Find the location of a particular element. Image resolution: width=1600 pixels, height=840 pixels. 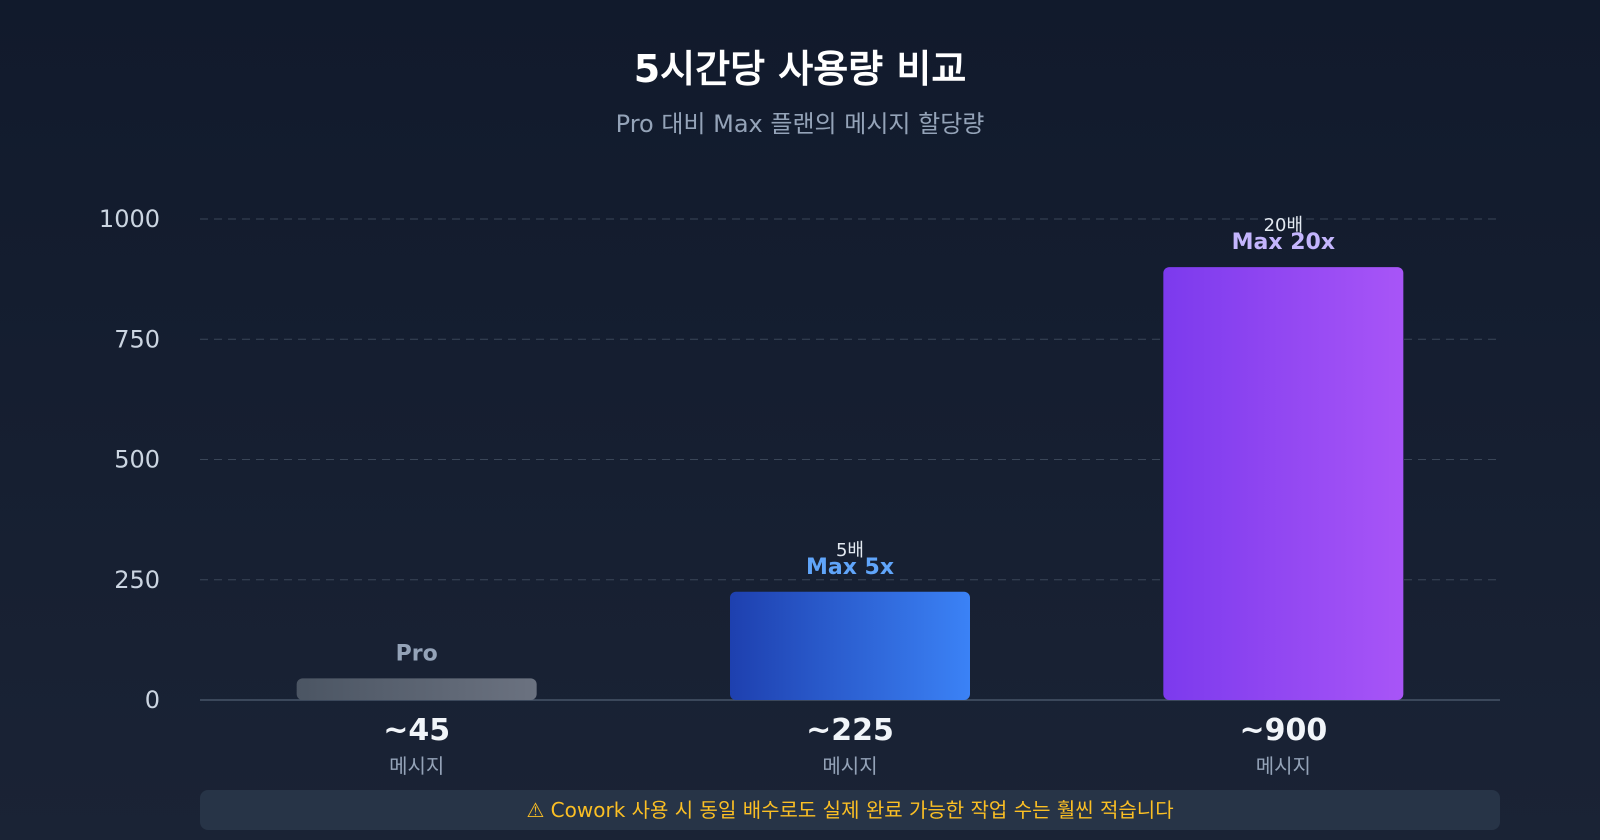

value-label: ~45 is located at coordinates (416, 730).